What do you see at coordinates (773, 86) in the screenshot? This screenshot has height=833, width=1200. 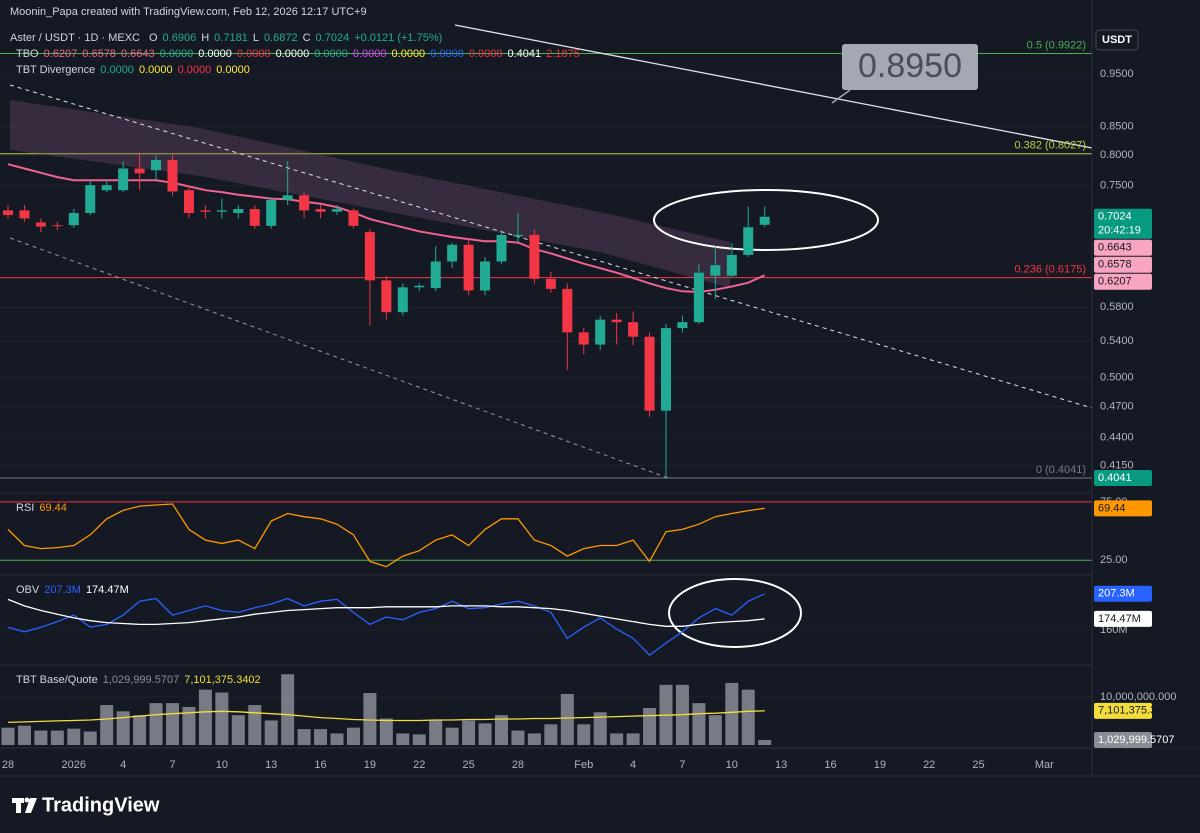 I see `trend-line` at bounding box center [773, 86].